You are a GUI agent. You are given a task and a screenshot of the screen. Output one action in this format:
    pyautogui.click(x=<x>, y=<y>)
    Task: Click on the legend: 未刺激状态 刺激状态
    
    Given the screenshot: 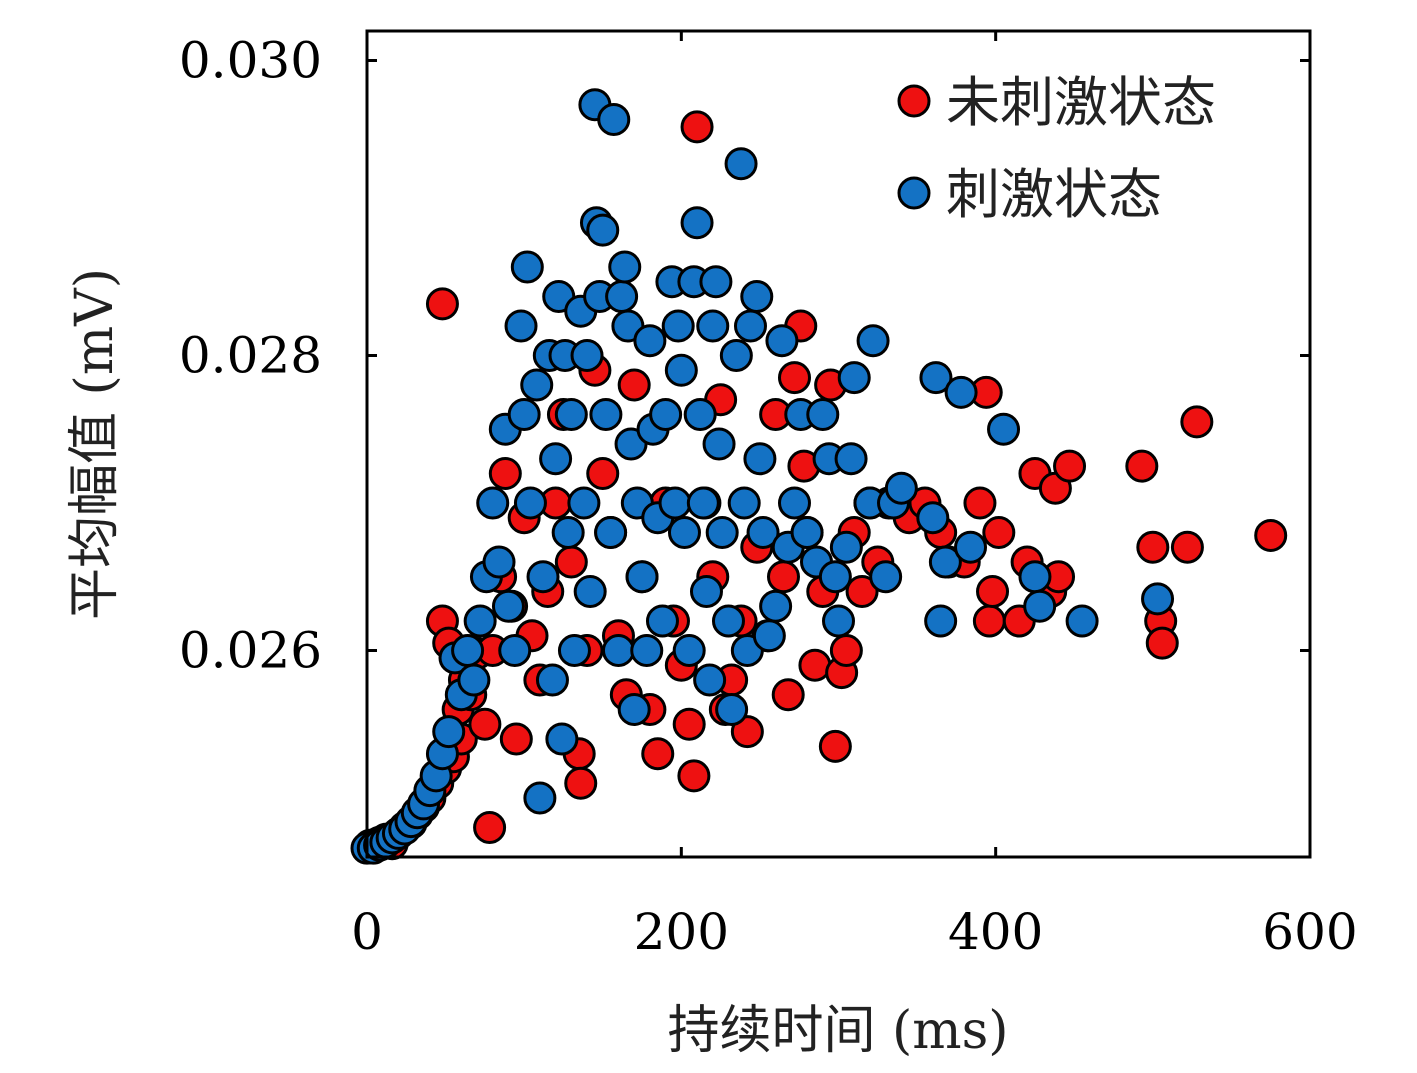 What is the action you would take?
    pyautogui.click(x=1056, y=148)
    